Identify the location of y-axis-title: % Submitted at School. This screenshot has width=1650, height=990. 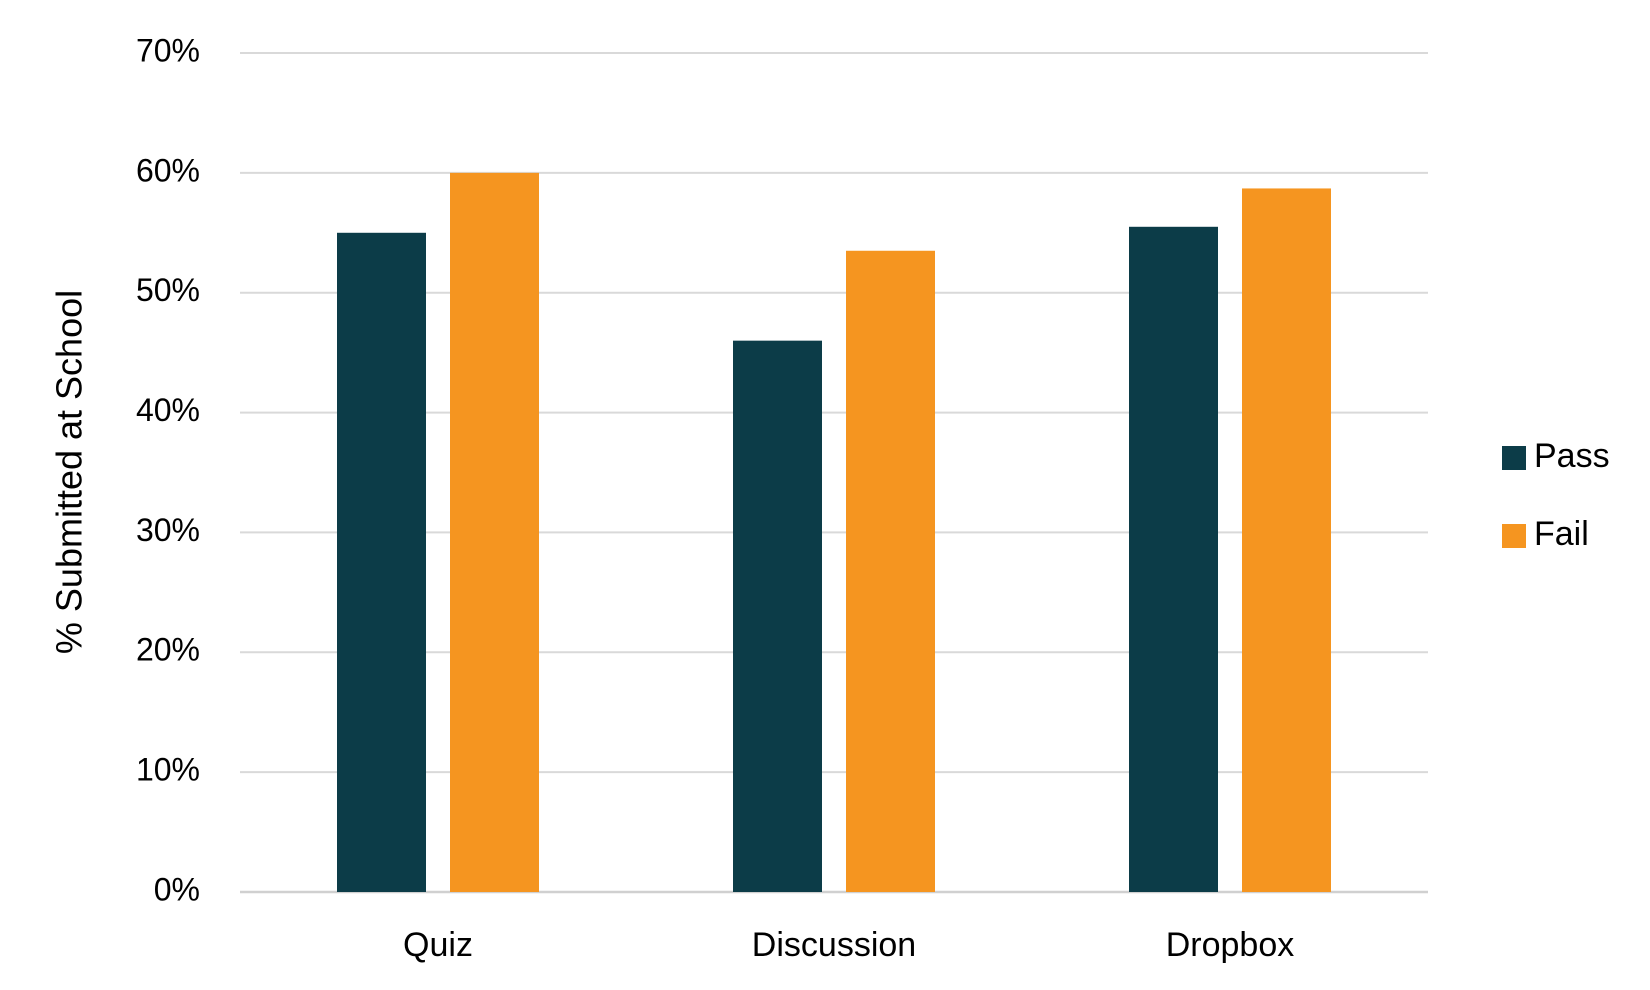
(69, 472).